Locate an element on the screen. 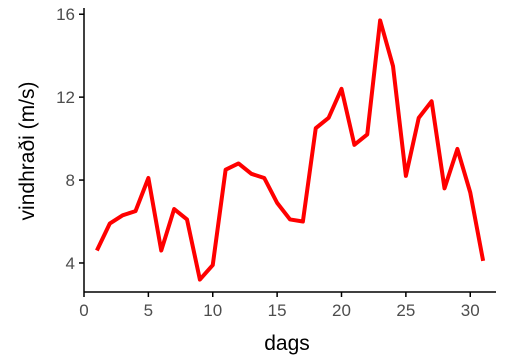  x-tick-label: 10 is located at coordinates (212, 310).